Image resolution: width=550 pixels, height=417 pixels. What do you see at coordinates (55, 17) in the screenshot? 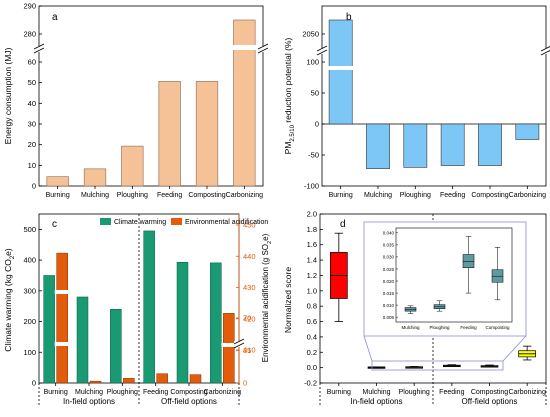
I see `panel-a-letter: a` at bounding box center [55, 17].